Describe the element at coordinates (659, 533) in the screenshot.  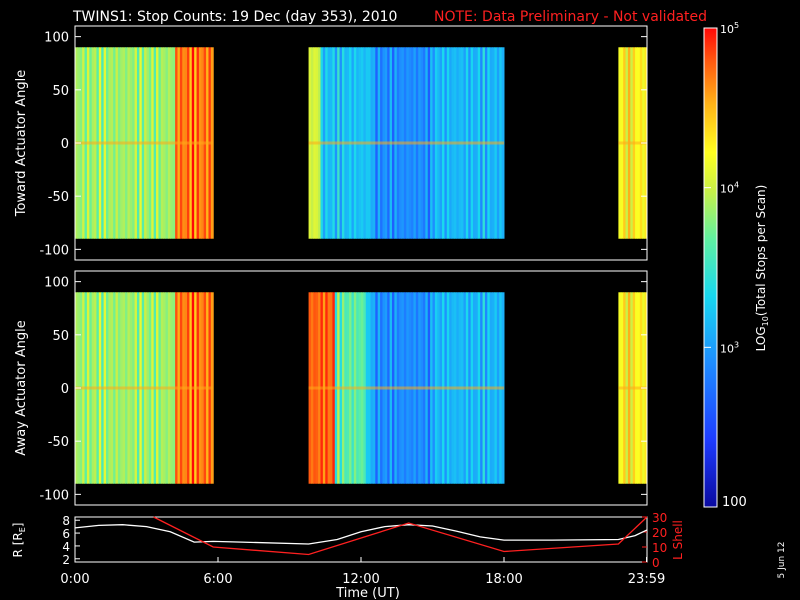
I see `right-y-tick-label: 20` at that location.